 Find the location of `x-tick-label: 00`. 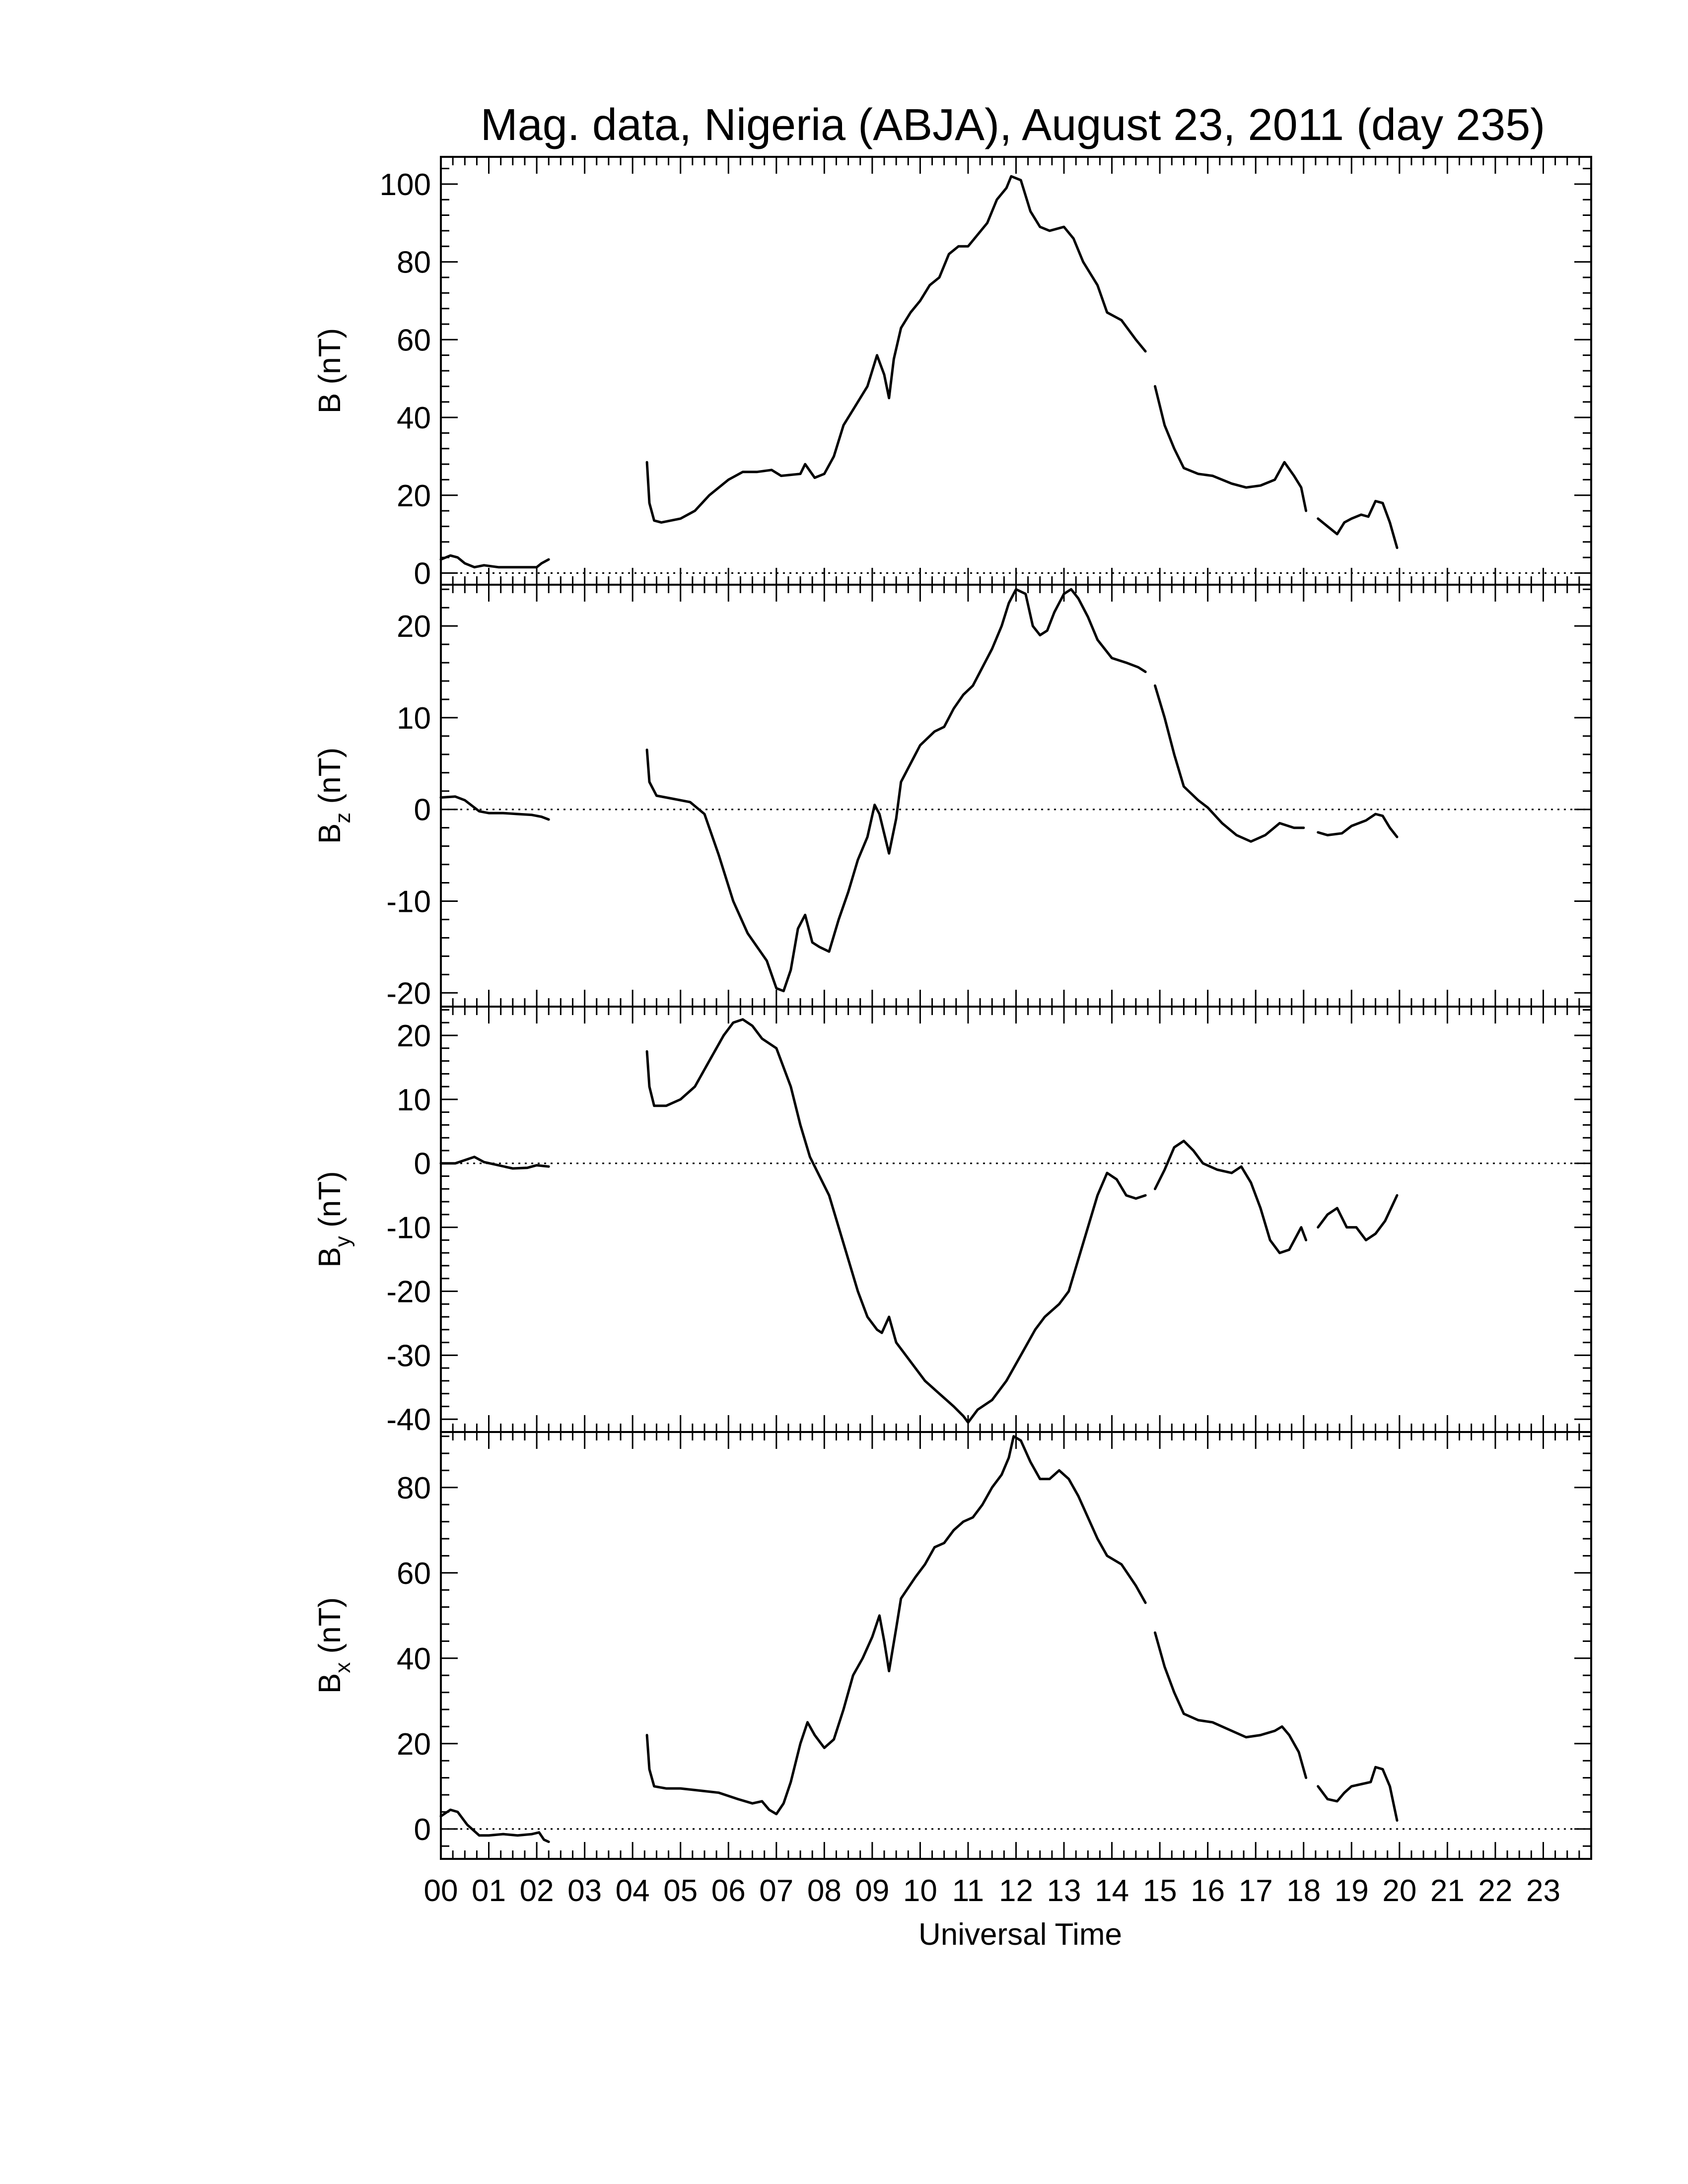

x-tick-label: 00 is located at coordinates (441, 1891).